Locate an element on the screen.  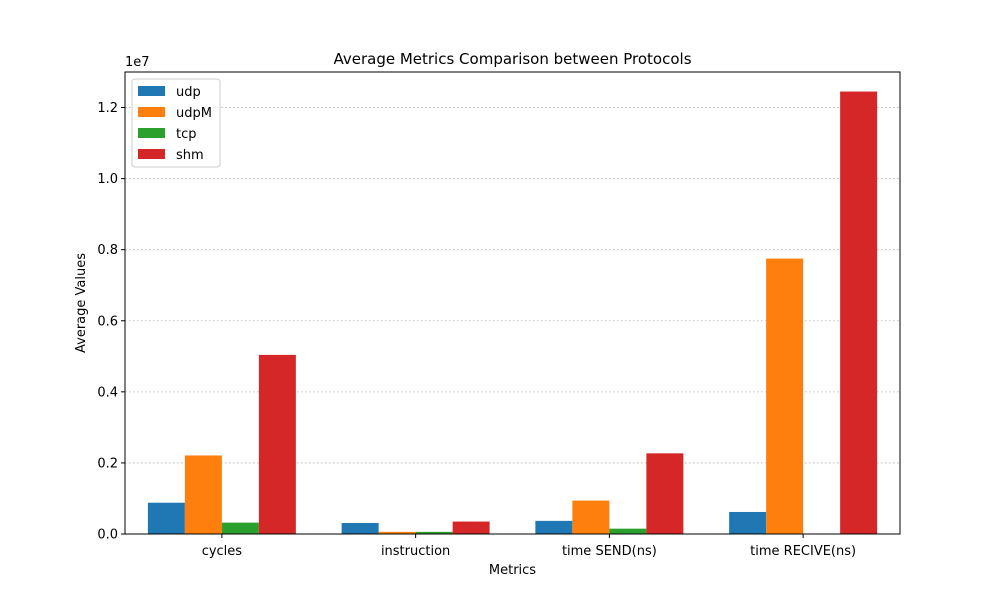
y-axis-scale-multiplier: 1e7 is located at coordinates (137, 62).